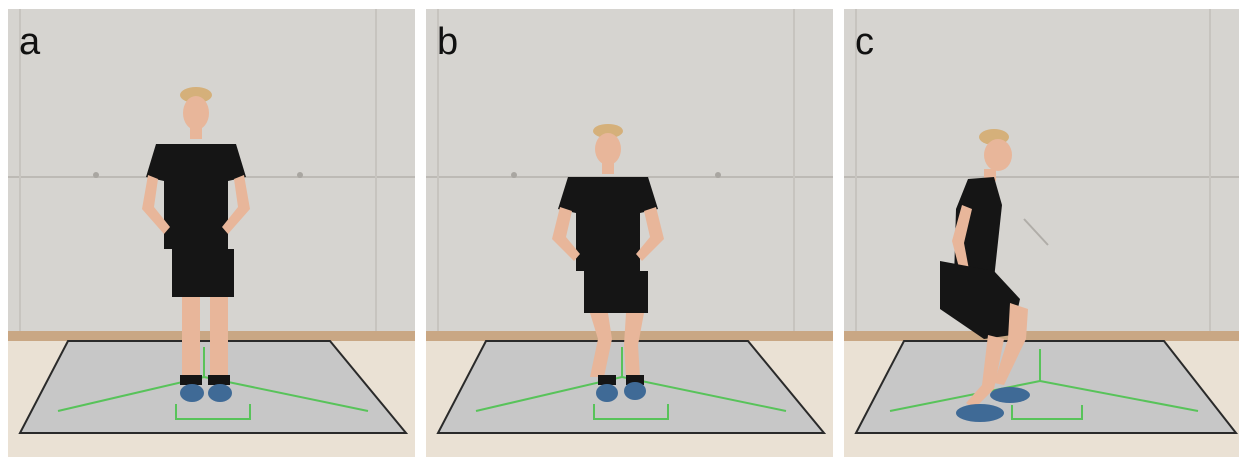 The width and height of the screenshot is (1239, 458). Describe the element at coordinates (30, 42) in the screenshot. I see `panel-label-a: a` at that location.